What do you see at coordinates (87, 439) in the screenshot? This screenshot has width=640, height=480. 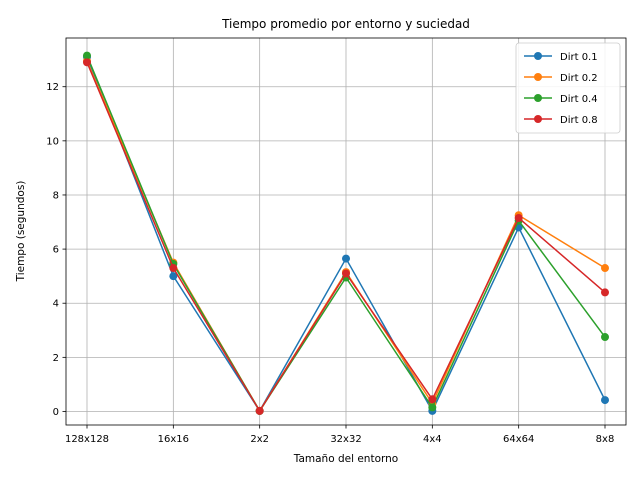 I see `x-tick-label: 128x128` at bounding box center [87, 439].